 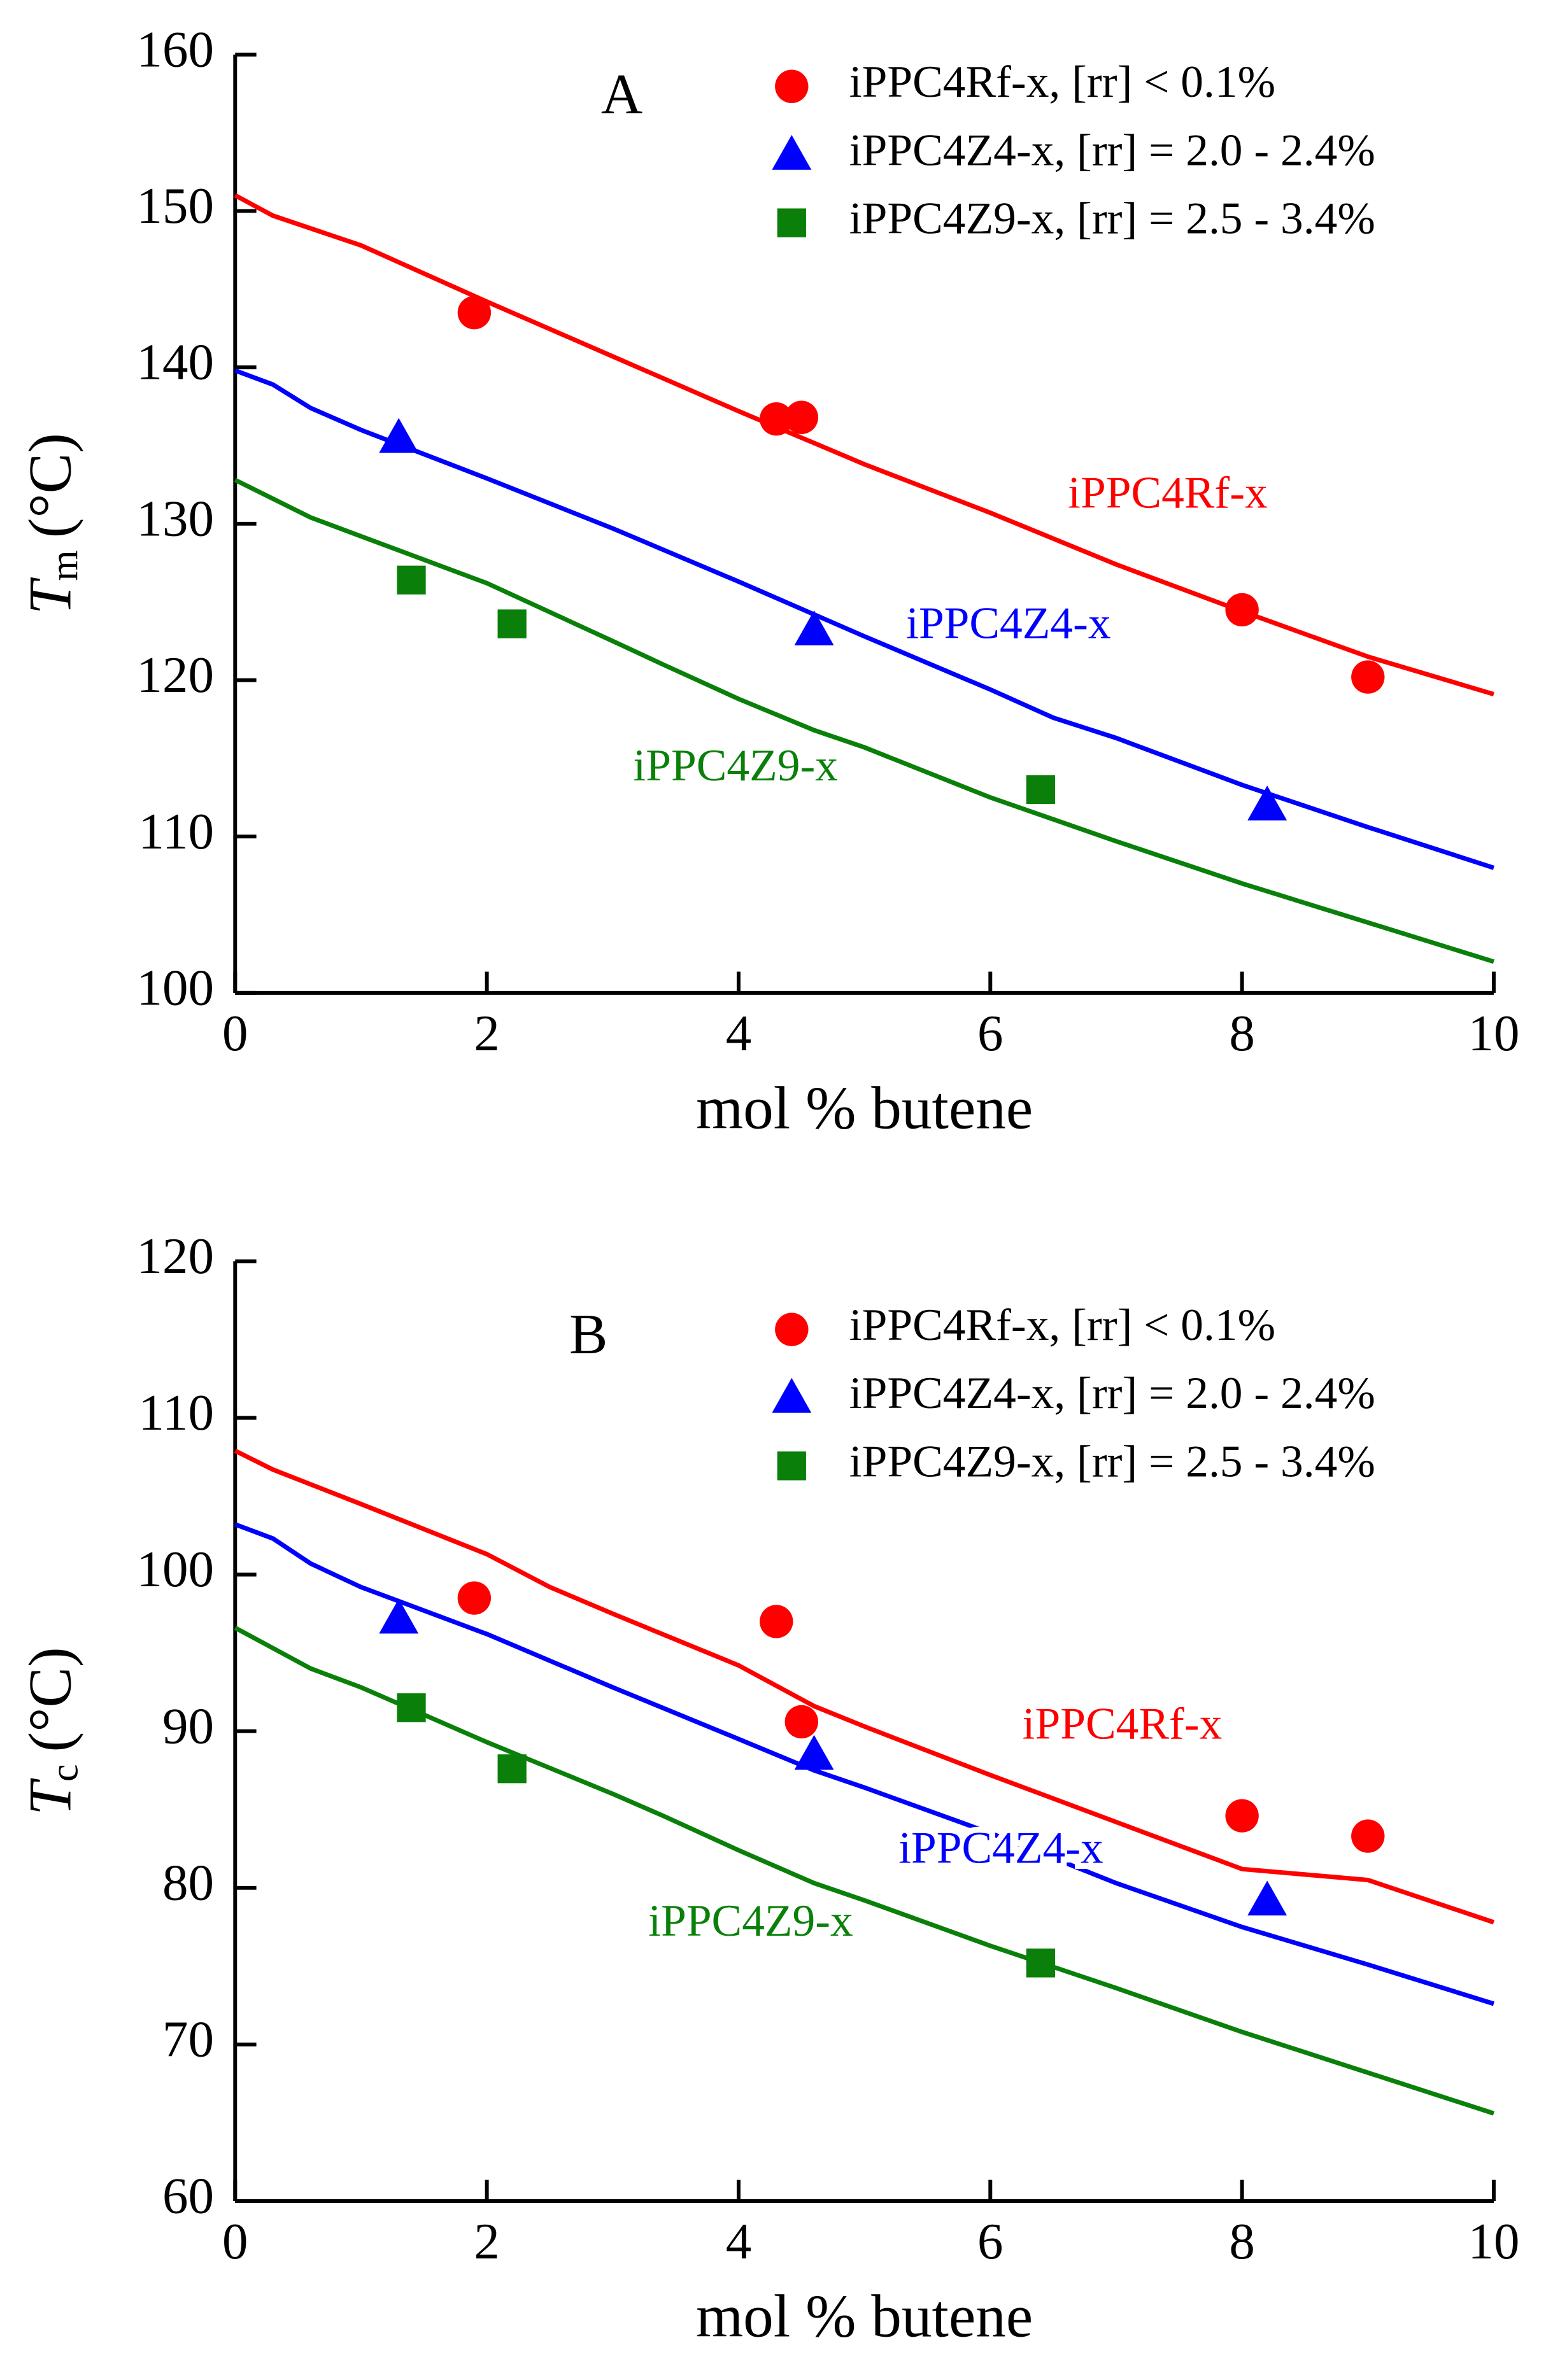 What do you see at coordinates (65, 1773) in the screenshot?
I see `y-label-subscript: c` at bounding box center [65, 1773].